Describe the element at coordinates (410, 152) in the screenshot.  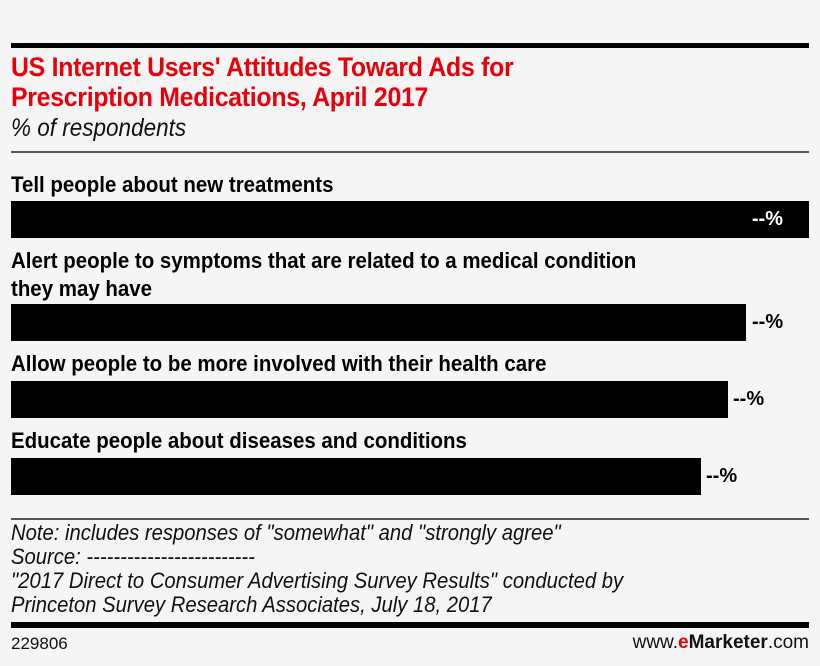
I see `subtitle-rule` at that location.